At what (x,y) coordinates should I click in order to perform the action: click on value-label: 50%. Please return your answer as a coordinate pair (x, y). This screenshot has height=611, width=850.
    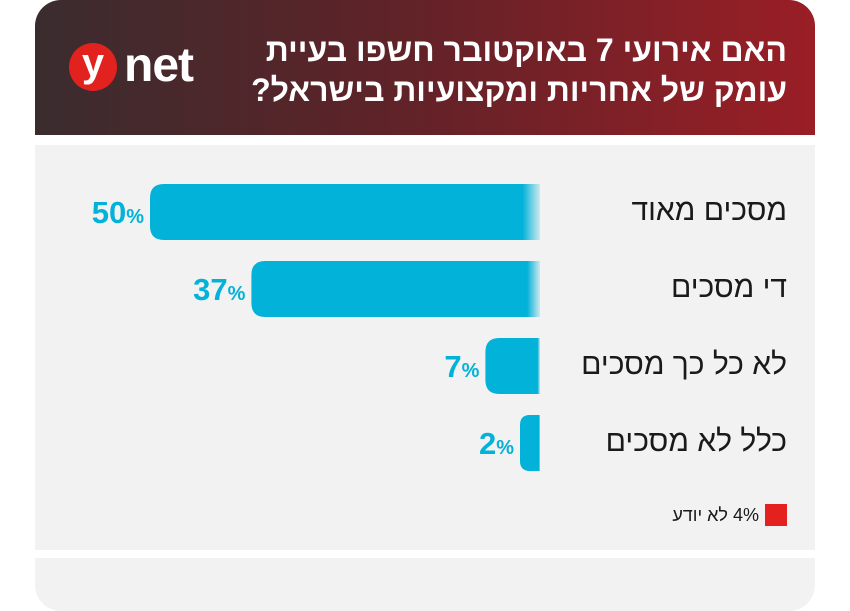
    Looking at the image, I should click on (118, 212).